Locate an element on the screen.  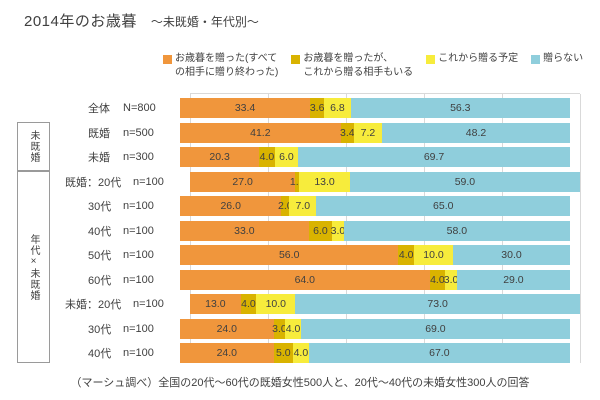
bar-segment: 65.0 is located at coordinates (443, 206).